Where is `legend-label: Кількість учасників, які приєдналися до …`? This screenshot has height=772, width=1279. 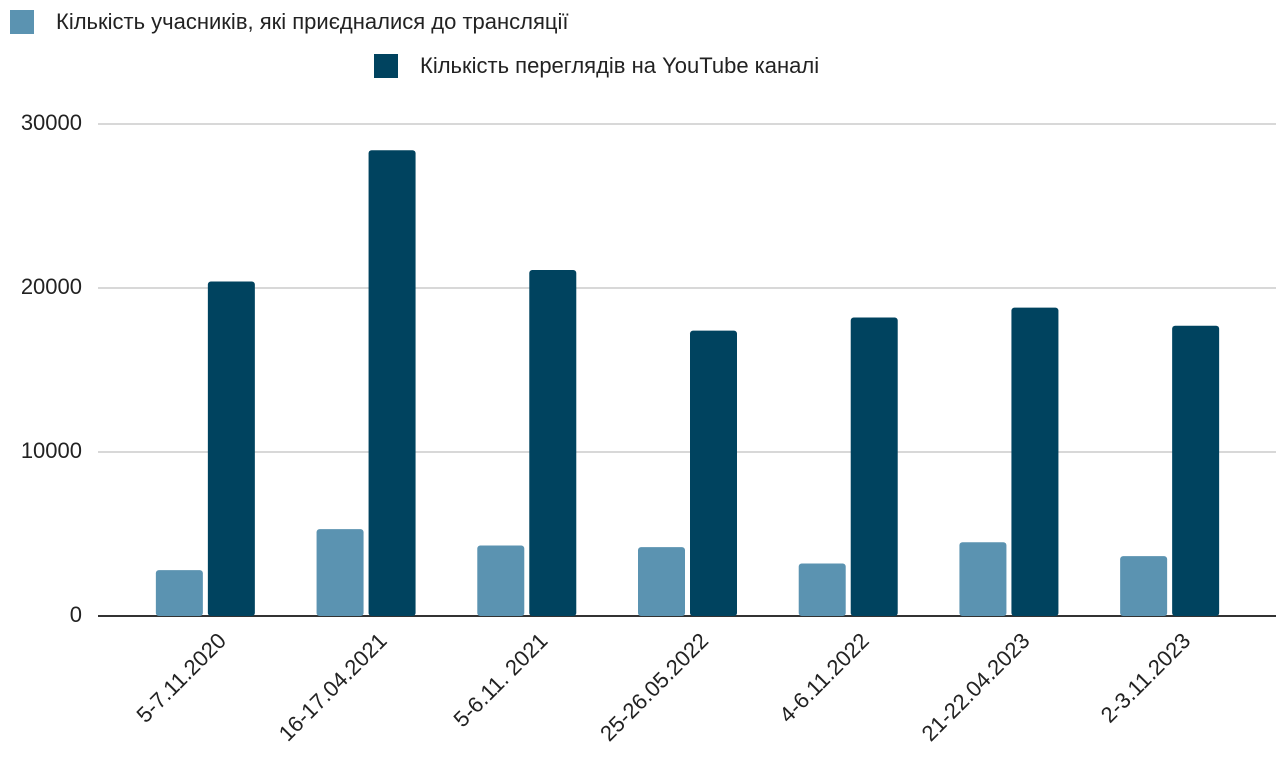 legend-label: Кількість учасників, які приєдналися до … is located at coordinates (312, 21).